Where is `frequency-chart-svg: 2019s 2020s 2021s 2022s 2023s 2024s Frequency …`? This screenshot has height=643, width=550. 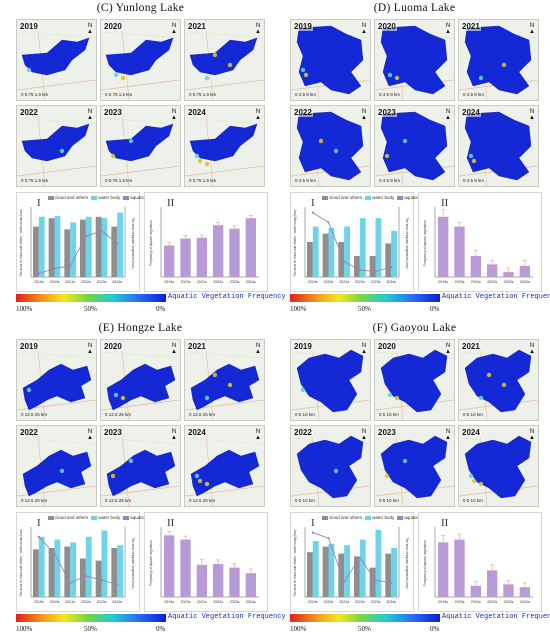 frequency-chart-svg: 2019s 2020s 2021s 2022s 2023s 2024s Frequency … is located at coordinates (478, 565).